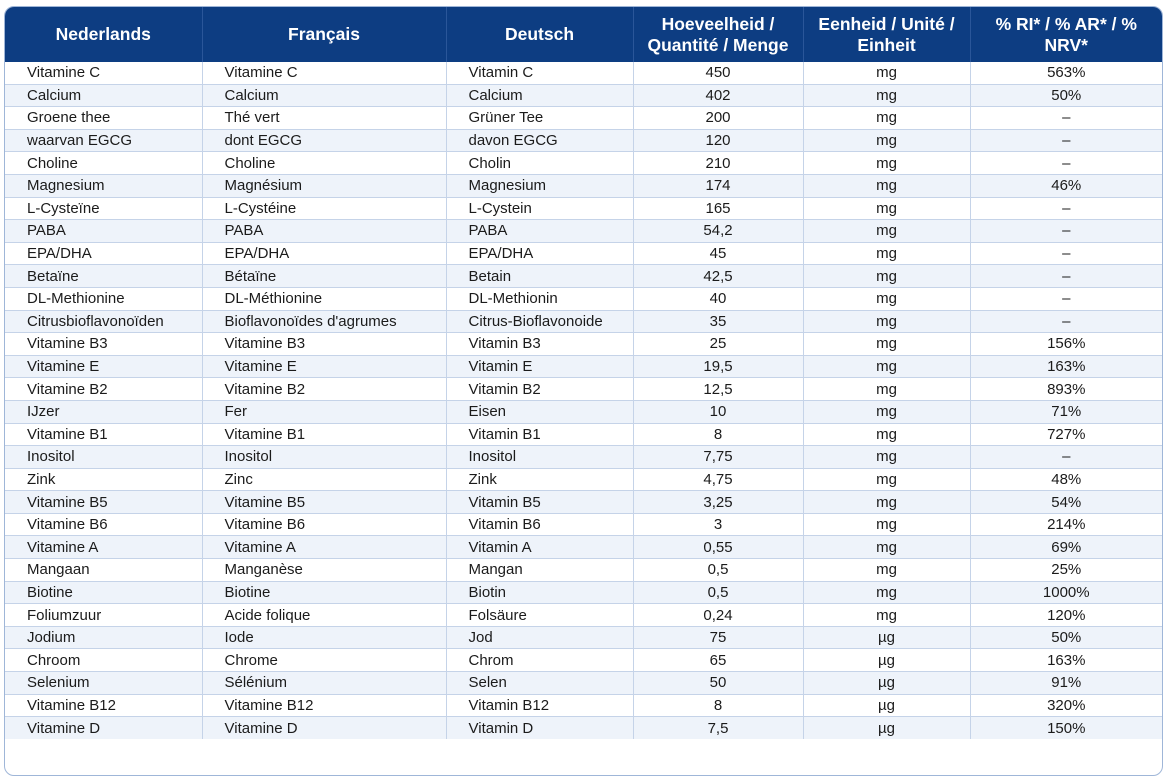  What do you see at coordinates (1066, 480) in the screenshot?
I see `cell-reference-intake: 48%` at bounding box center [1066, 480].